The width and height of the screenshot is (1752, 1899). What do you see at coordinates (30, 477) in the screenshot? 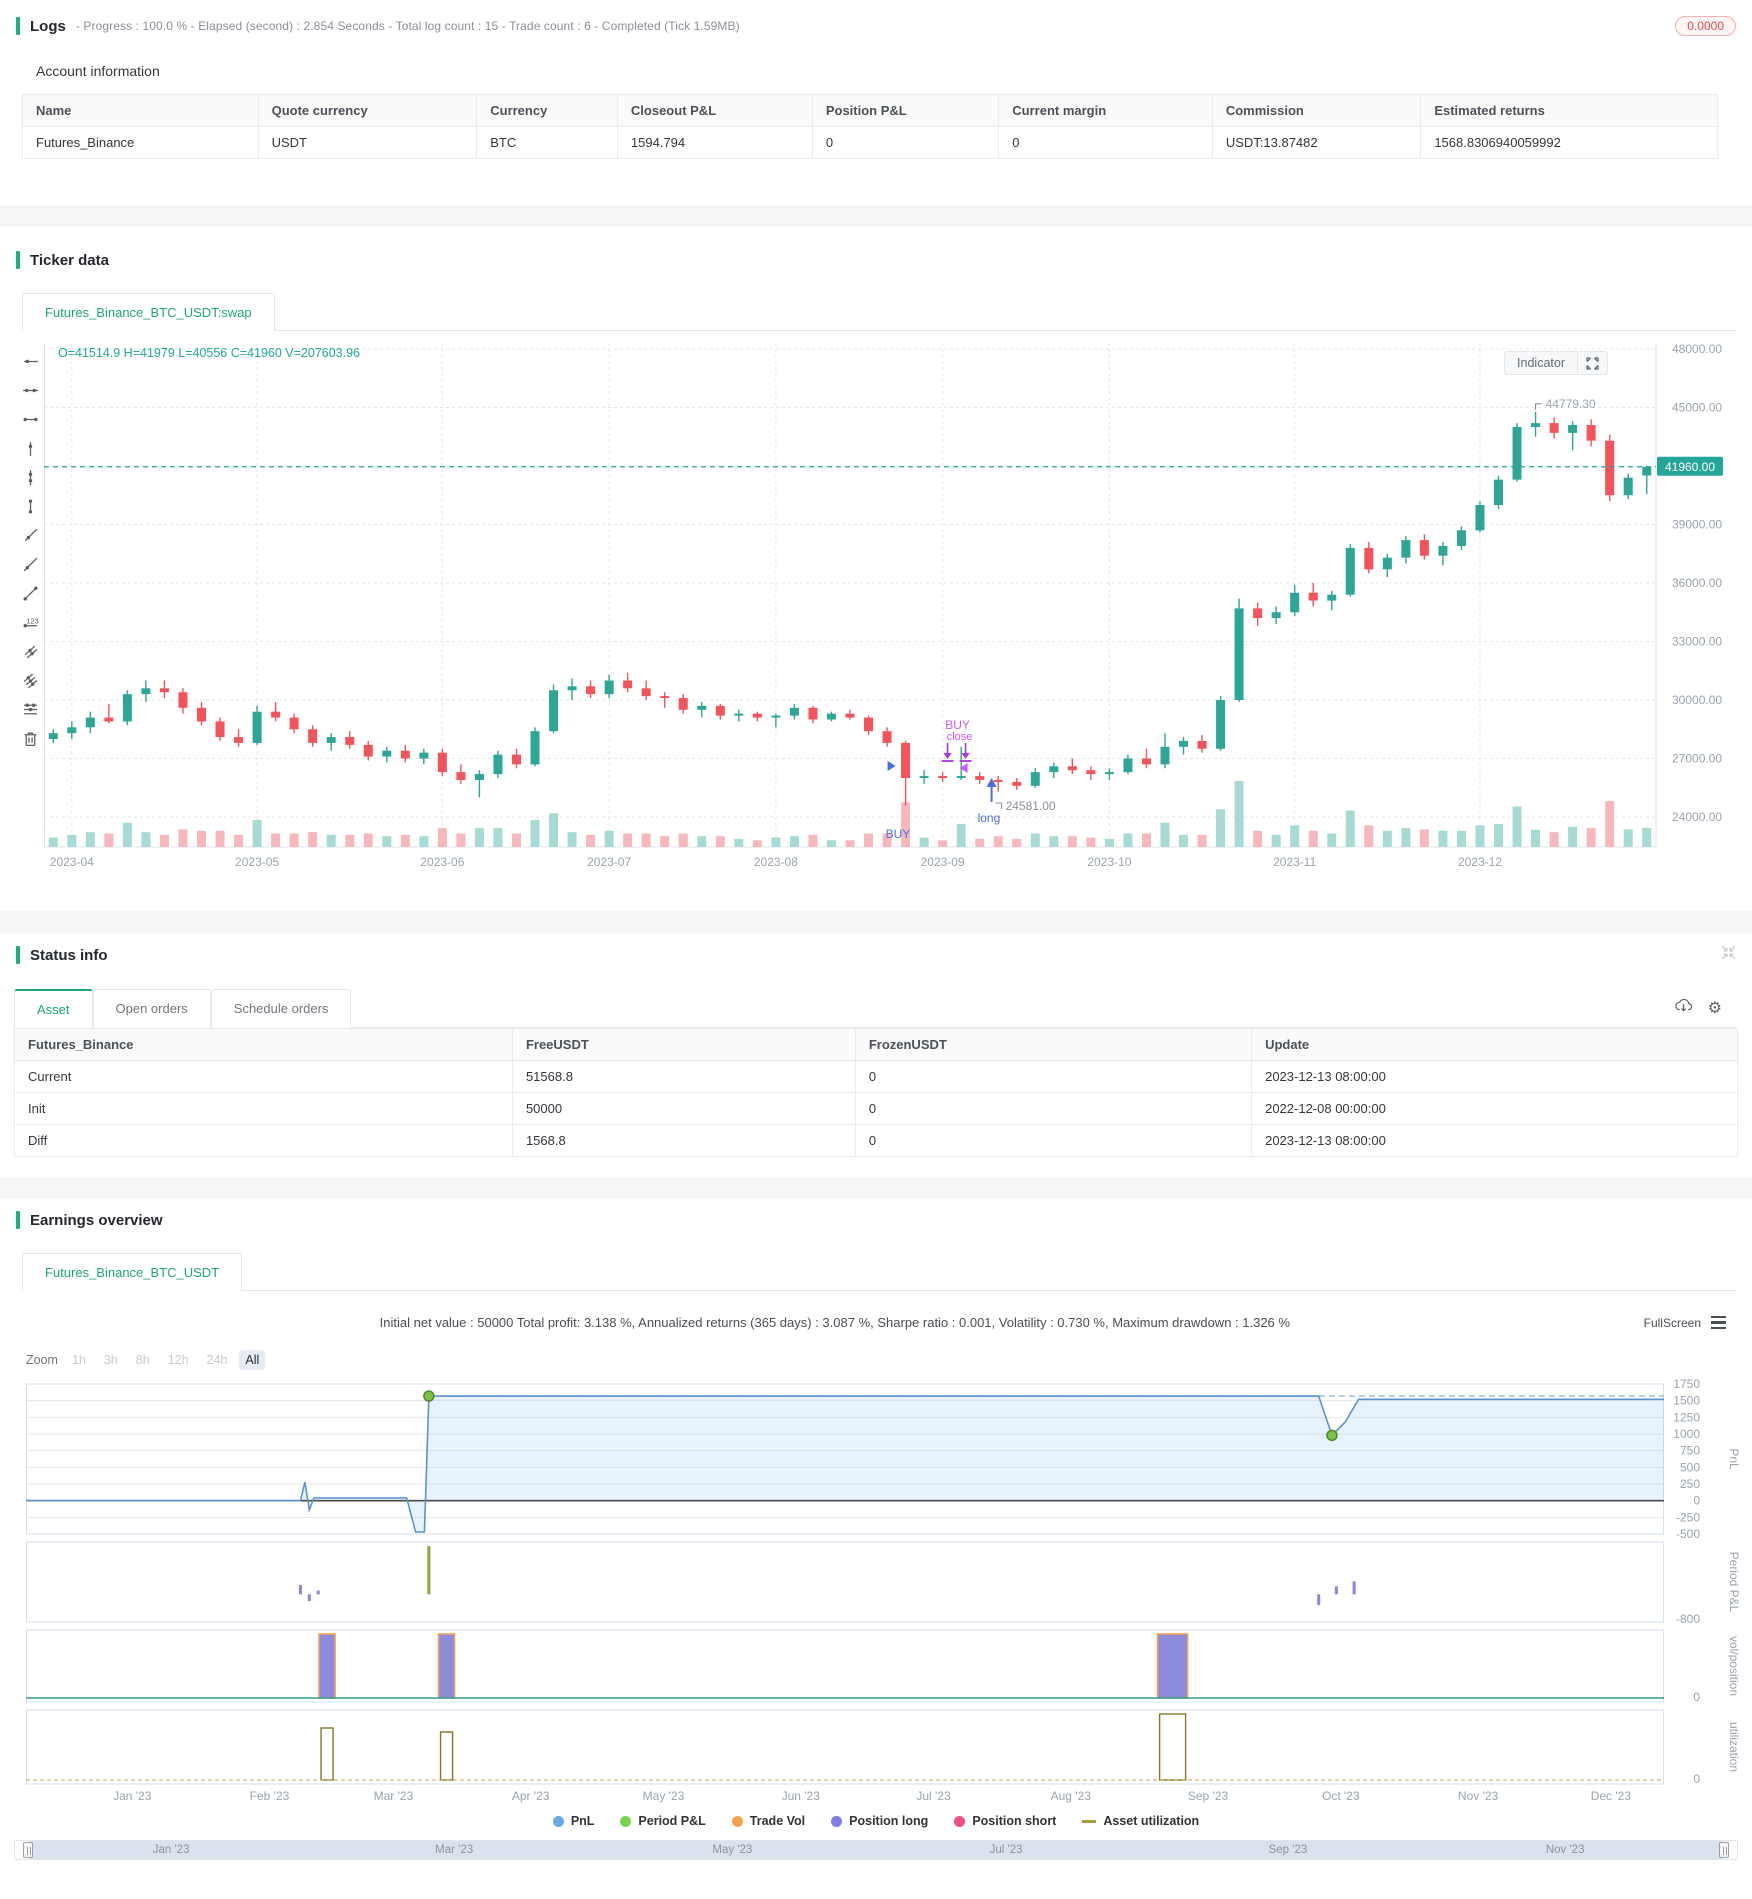
I see `vertical-extended-line-icon` at bounding box center [30, 477].